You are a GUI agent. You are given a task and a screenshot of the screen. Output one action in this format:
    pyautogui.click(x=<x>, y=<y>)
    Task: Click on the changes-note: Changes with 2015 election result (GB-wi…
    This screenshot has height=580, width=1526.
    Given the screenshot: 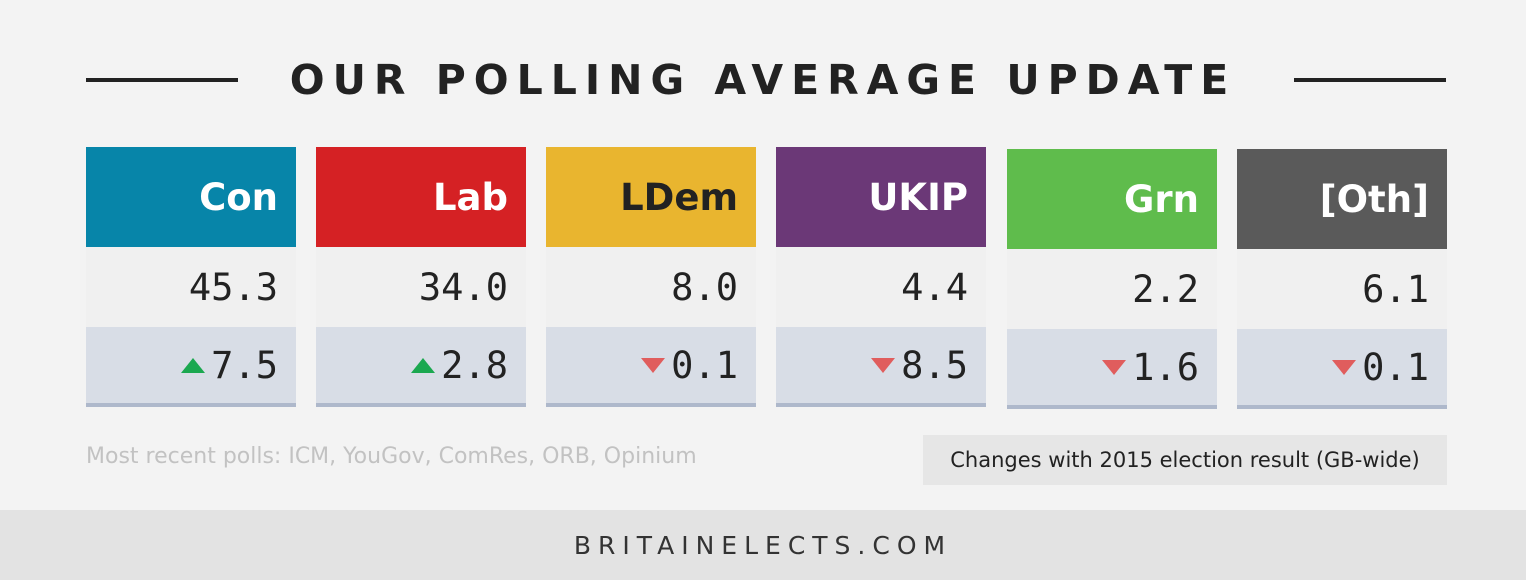 What is the action you would take?
    pyautogui.click(x=1185, y=460)
    